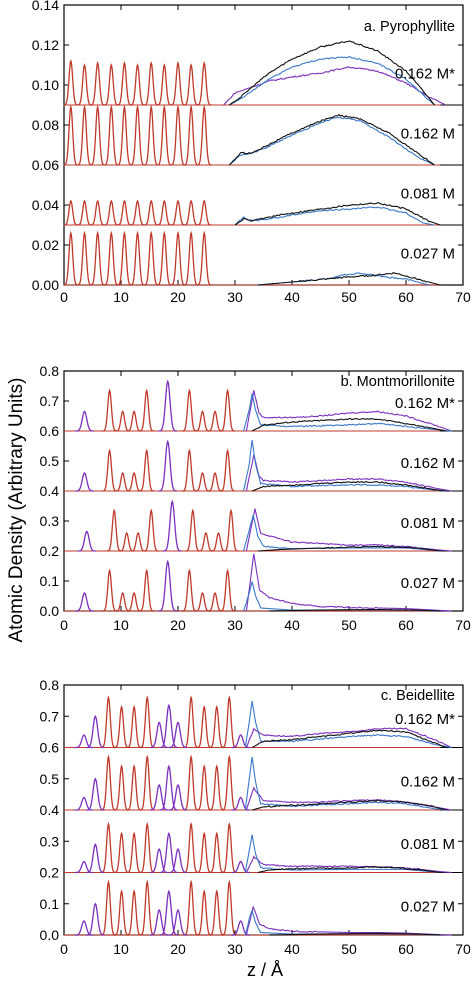 The width and height of the screenshot is (474, 988). Describe the element at coordinates (45, 245) in the screenshot. I see `y-tick-label: 0.02` at that location.